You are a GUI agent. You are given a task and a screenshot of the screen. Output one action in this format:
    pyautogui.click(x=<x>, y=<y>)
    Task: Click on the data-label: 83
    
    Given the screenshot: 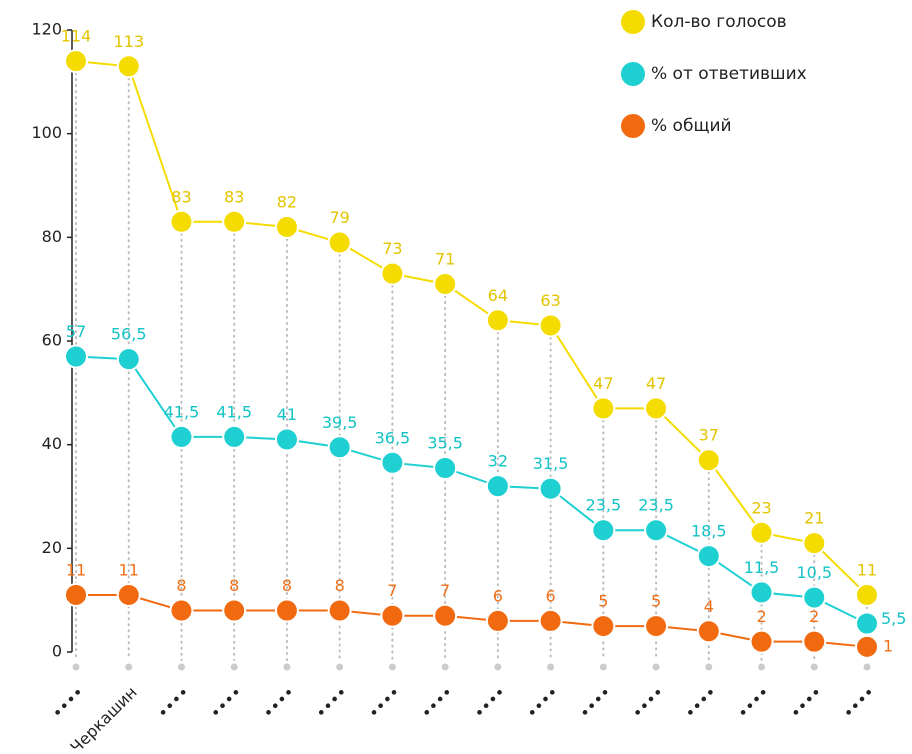 What is the action you would take?
    pyautogui.click(x=234, y=196)
    